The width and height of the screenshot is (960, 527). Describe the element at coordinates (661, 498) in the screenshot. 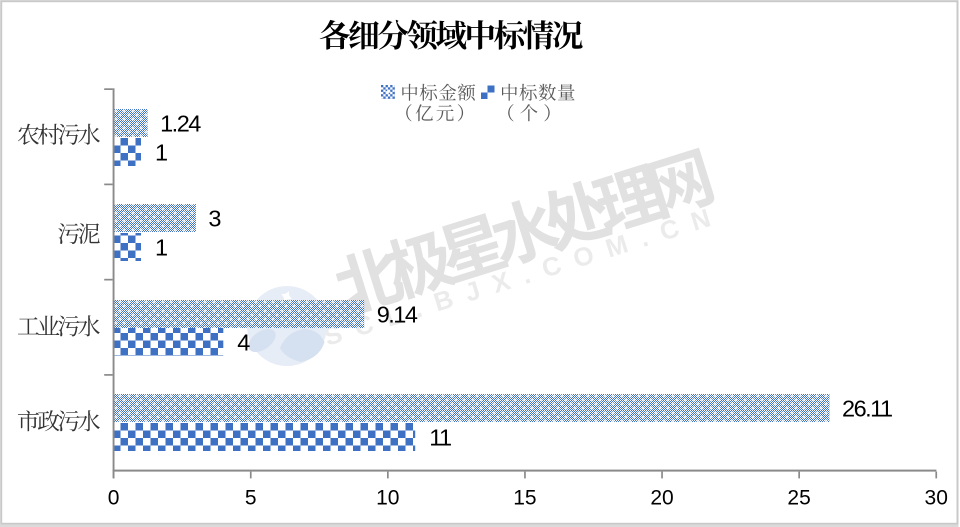

I see `svg-text: 20` at that location.